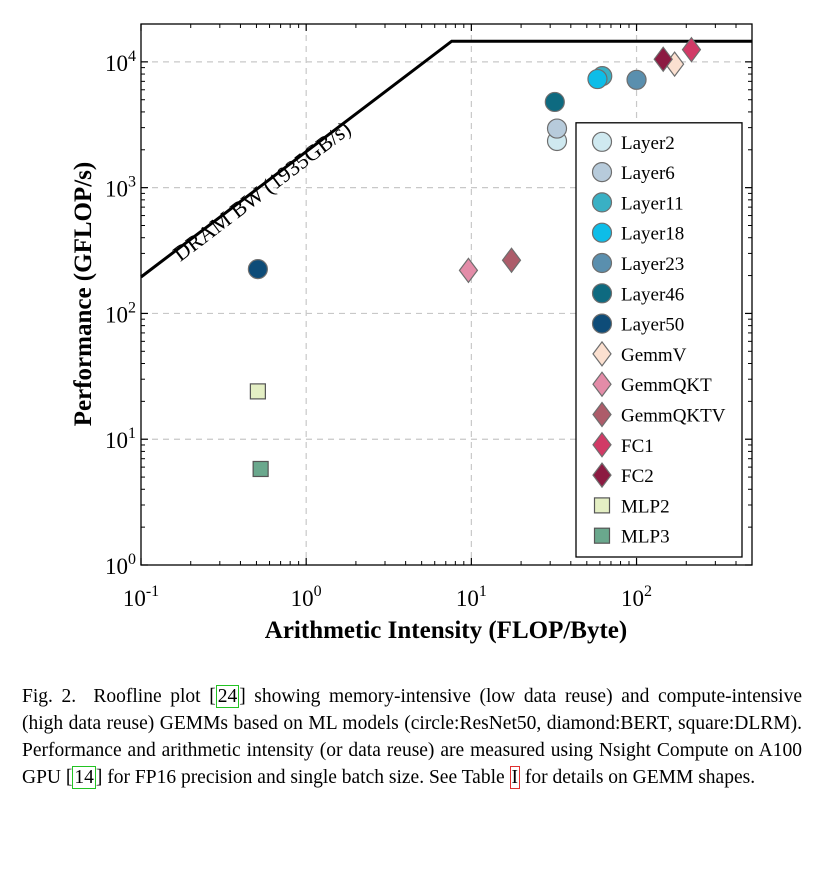 The height and width of the screenshot is (882, 819). What do you see at coordinates (673, 416) in the screenshot?
I see `legend-label-gemmqktv: GemmQKTV` at bounding box center [673, 416].